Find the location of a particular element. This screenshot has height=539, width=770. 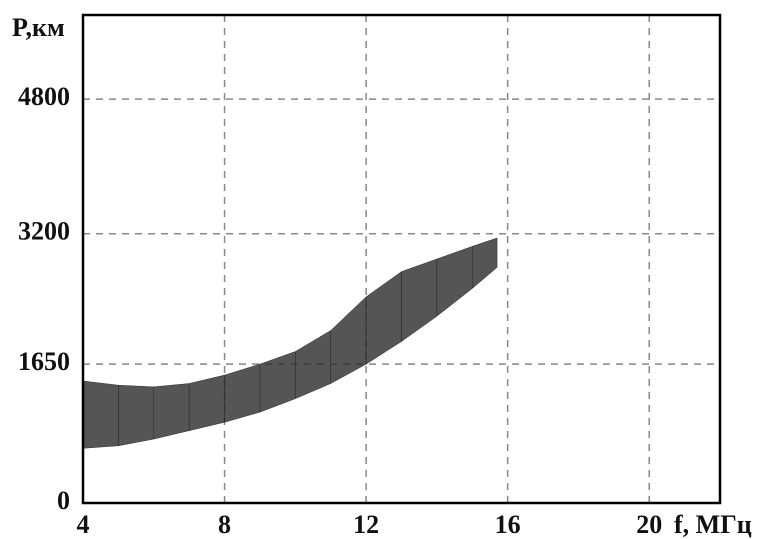

x-tick-label: 16 is located at coordinates (508, 524).